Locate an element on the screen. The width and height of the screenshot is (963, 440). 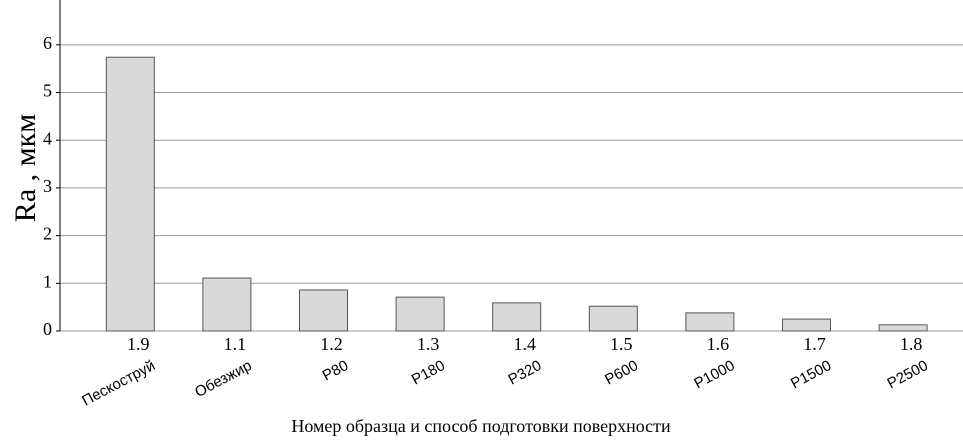
method-label: Обезжир is located at coordinates (223, 379).